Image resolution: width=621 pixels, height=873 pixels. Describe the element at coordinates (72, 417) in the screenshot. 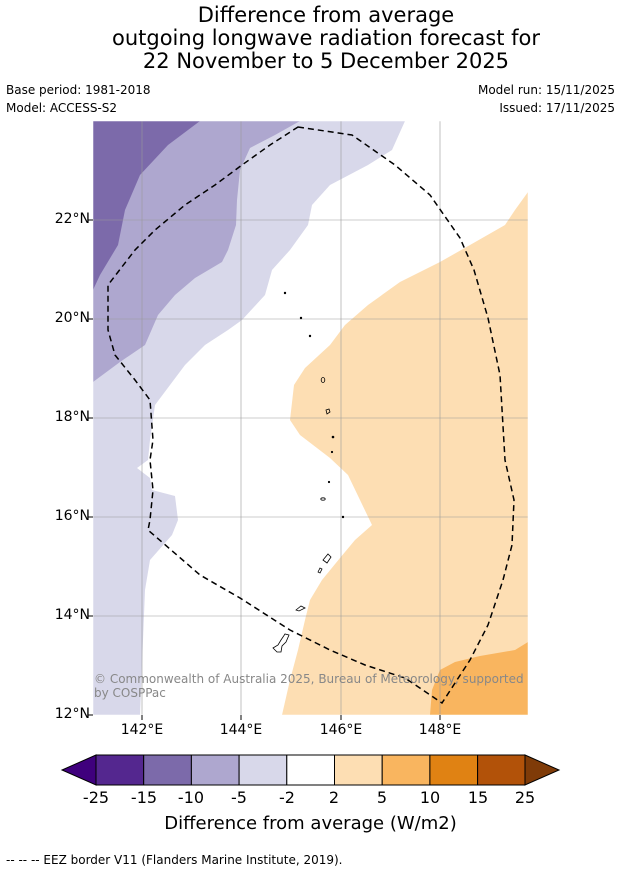

I see `lat-label-18n: 18°N` at that location.